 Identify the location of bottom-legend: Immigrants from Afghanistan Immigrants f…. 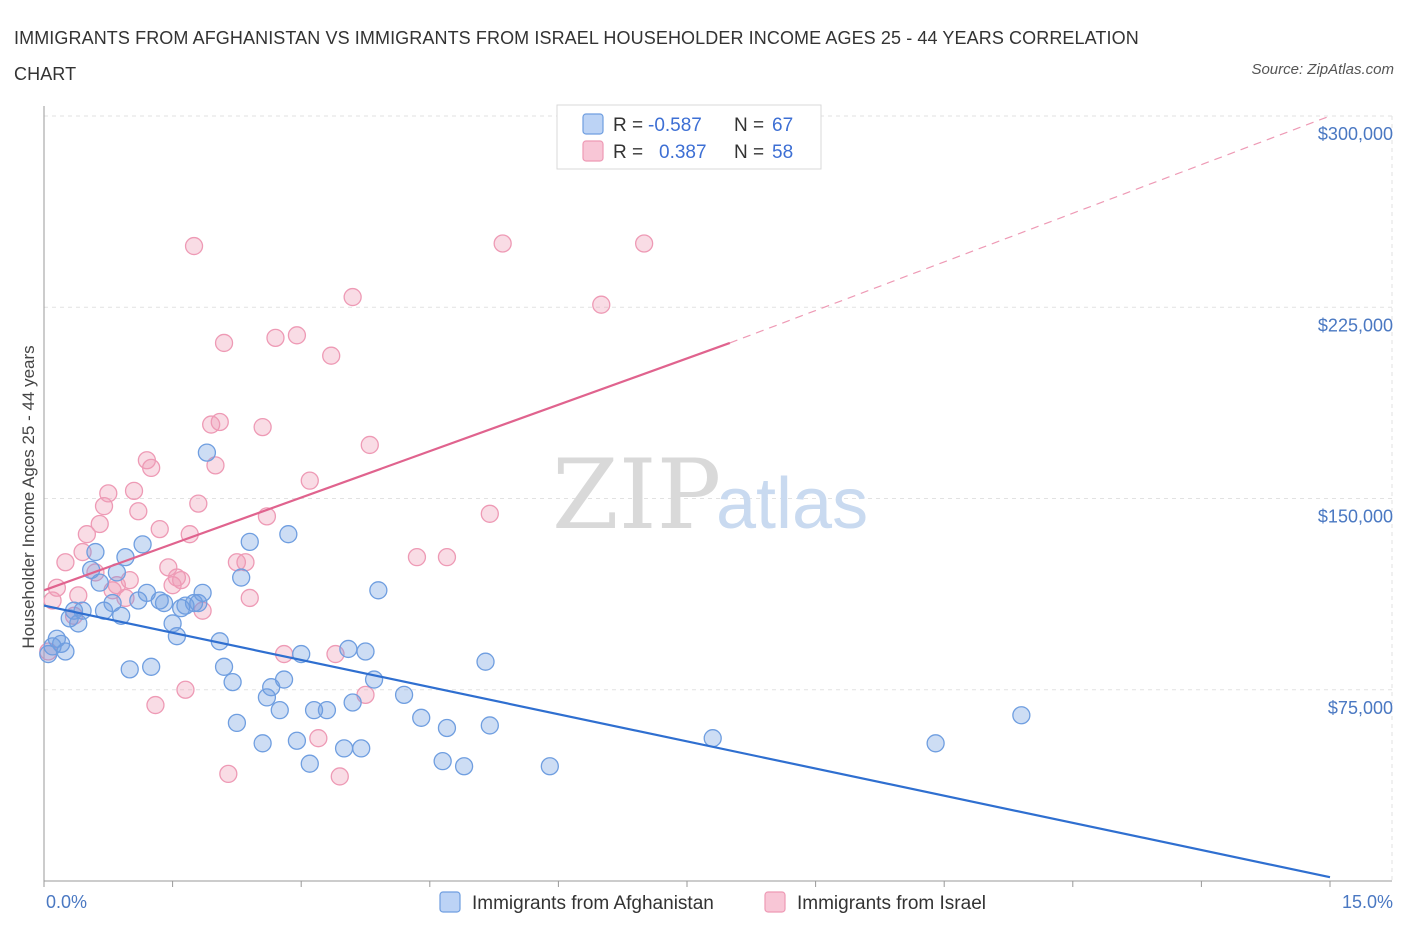
(712, 902).